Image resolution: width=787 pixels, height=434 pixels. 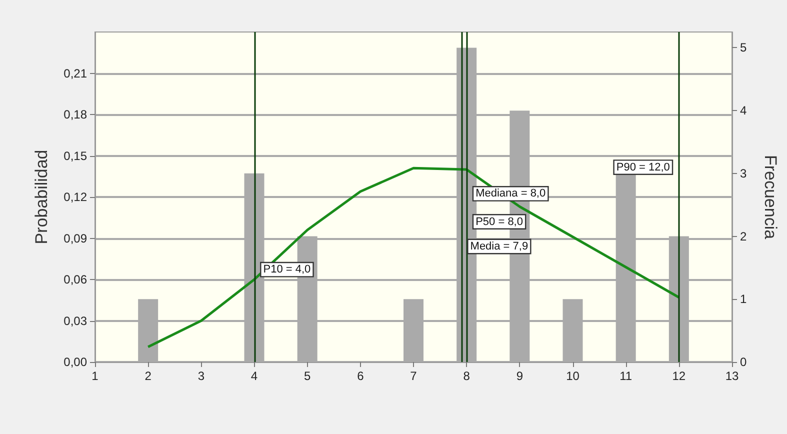 What do you see at coordinates (732, 376) in the screenshot?
I see `x-tick-label: 13` at bounding box center [732, 376].